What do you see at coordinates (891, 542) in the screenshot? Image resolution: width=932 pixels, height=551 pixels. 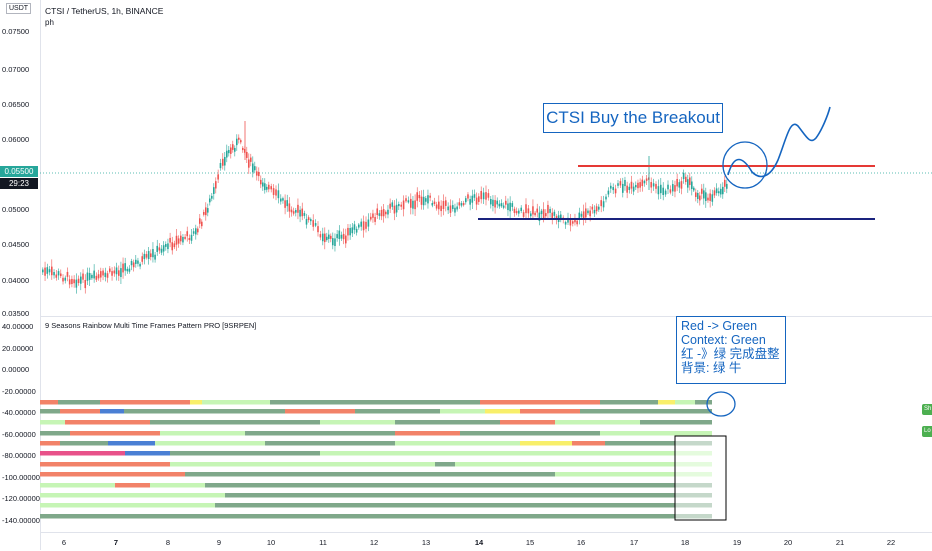 I see `time-axis-label: 22` at bounding box center [891, 542].